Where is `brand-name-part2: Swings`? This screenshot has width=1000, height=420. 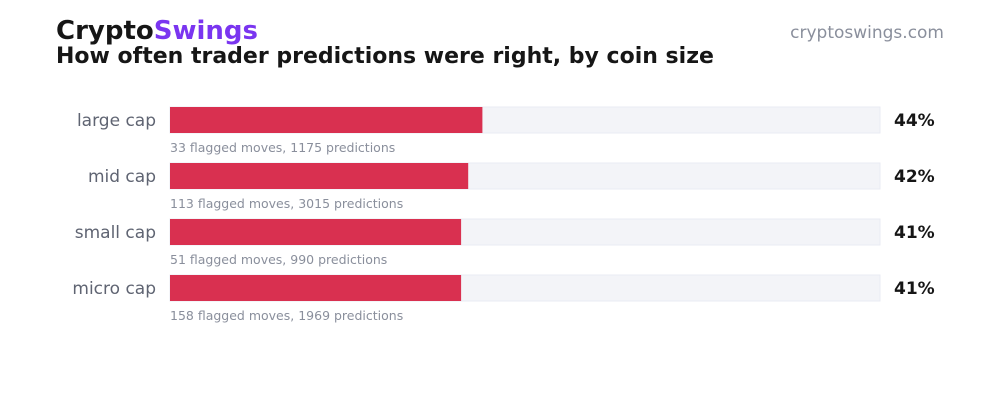 brand-name-part2: Swings is located at coordinates (206, 31).